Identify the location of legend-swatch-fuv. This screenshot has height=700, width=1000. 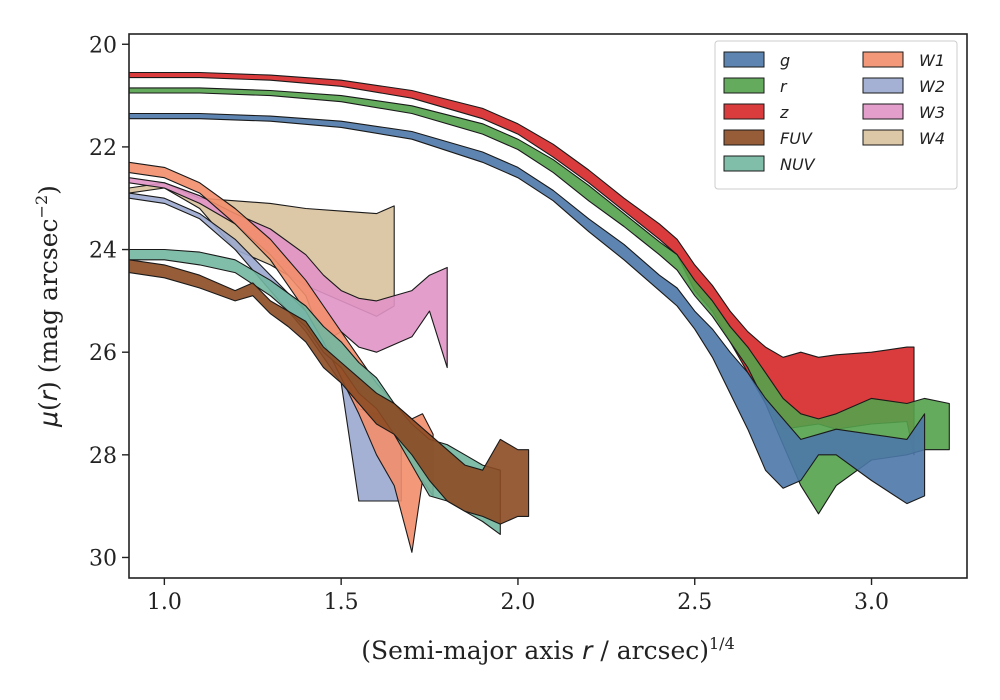
(744, 137).